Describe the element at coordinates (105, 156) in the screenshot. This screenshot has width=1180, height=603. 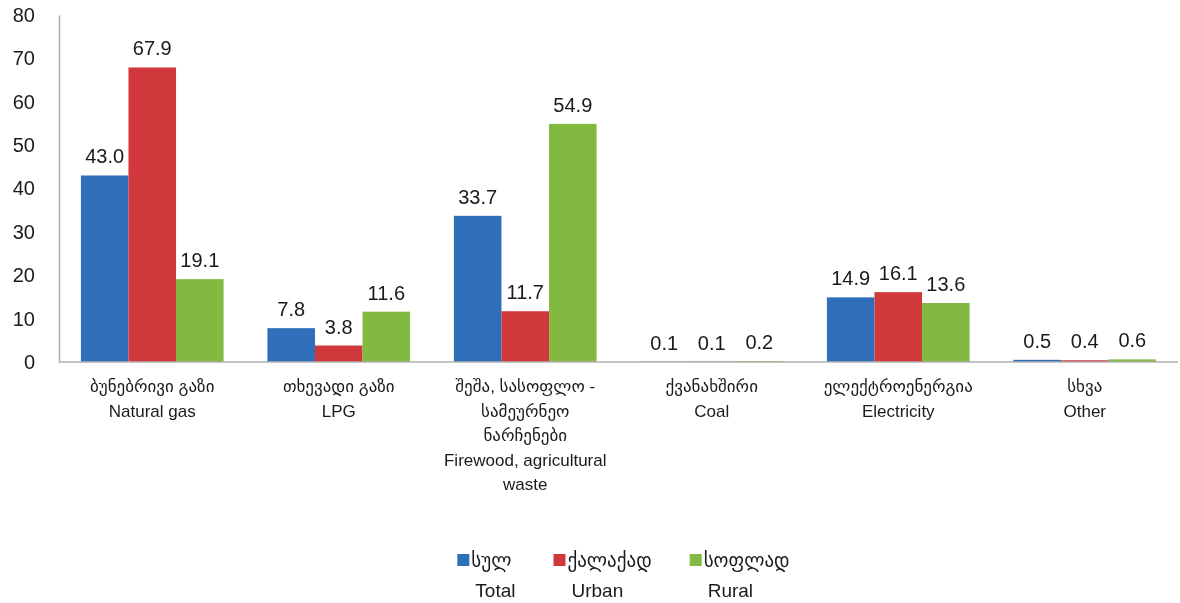
I see `data-label: 43.0` at that location.